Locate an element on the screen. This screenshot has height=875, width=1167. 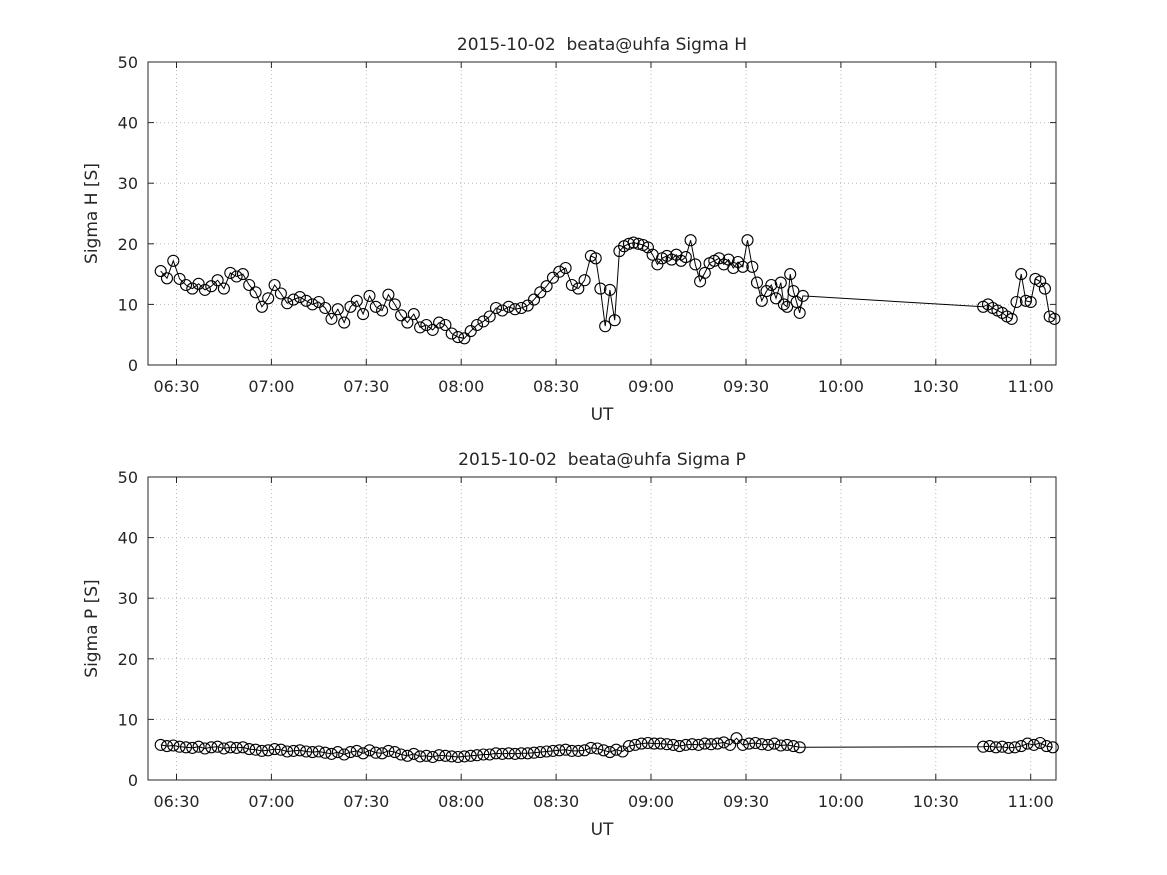
x-tick-label: 11:00 is located at coordinates (1031, 801).